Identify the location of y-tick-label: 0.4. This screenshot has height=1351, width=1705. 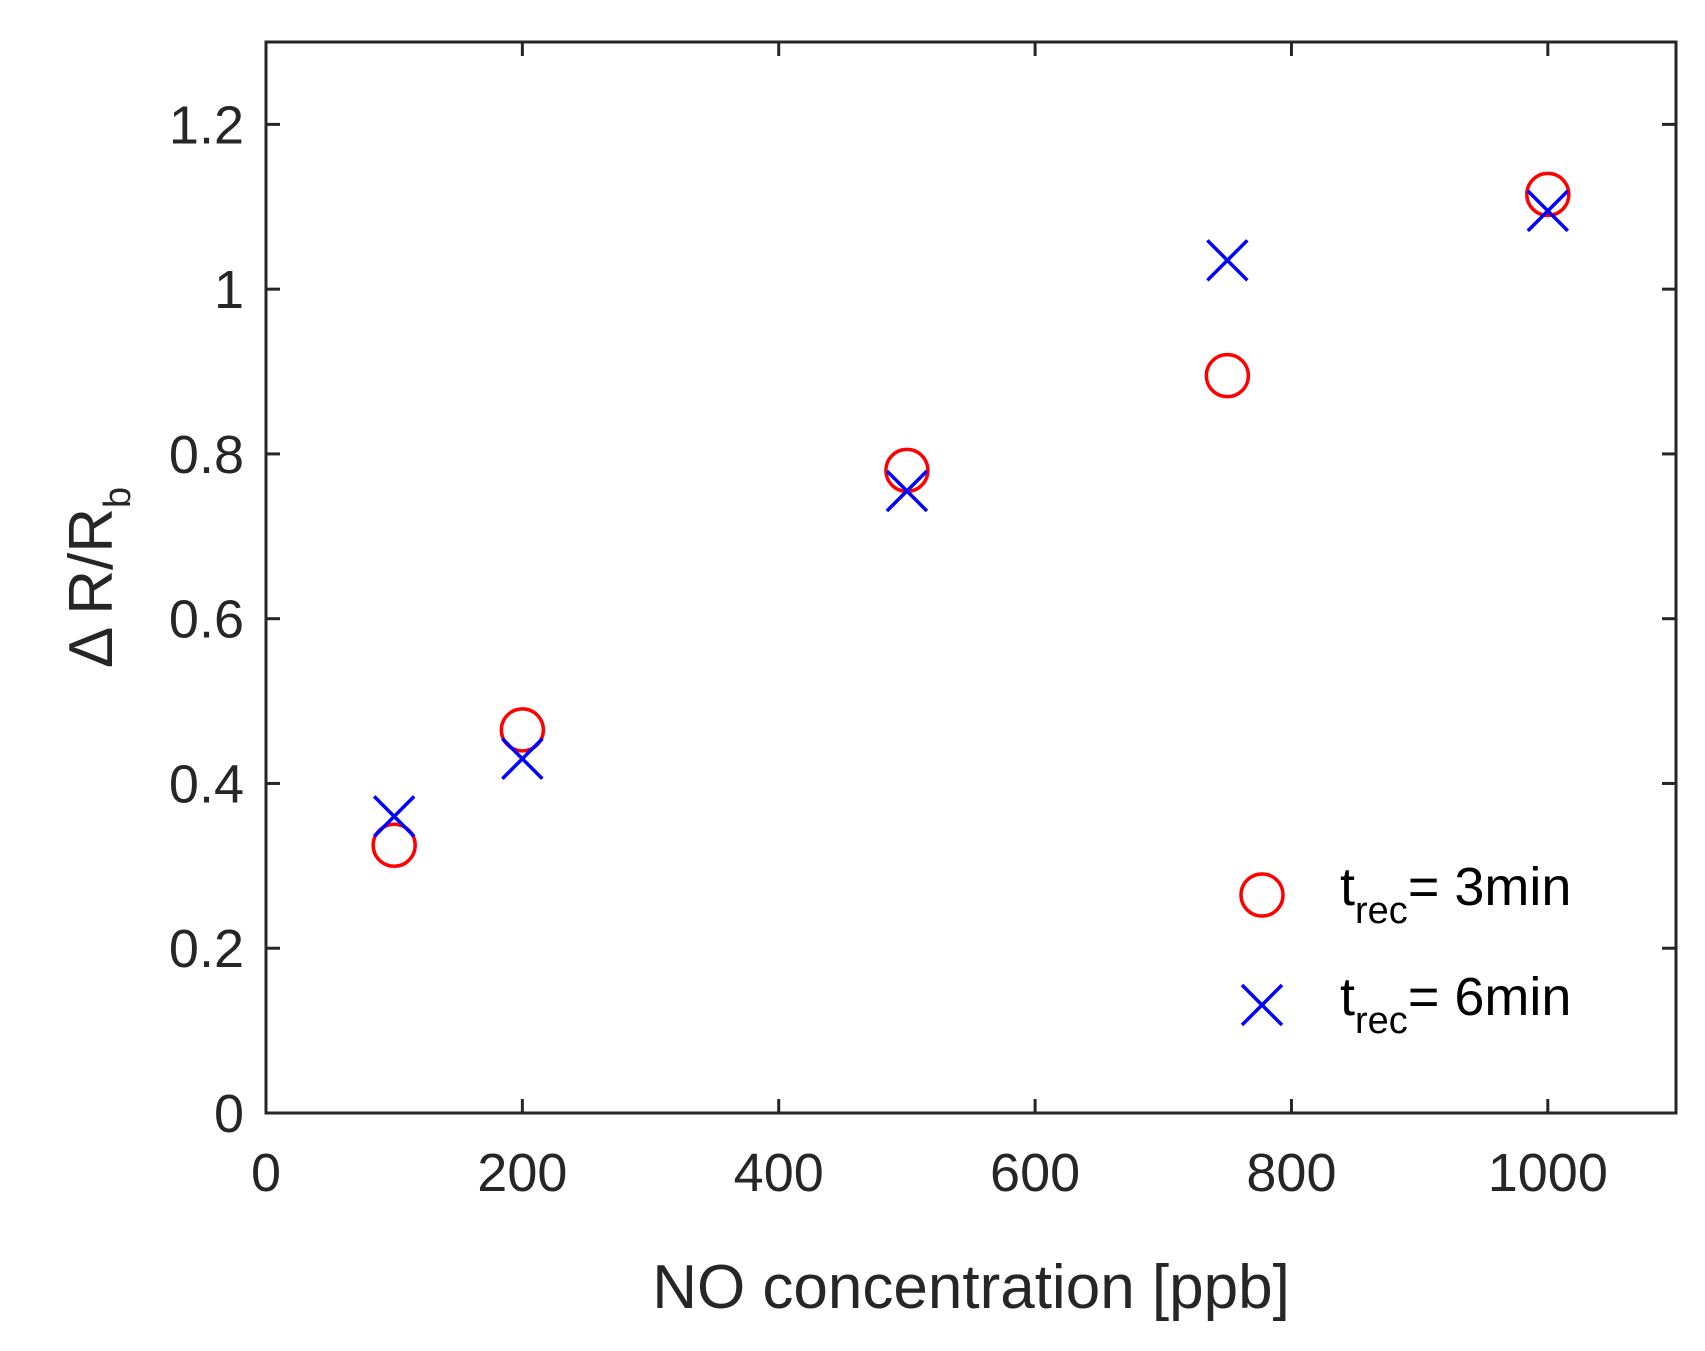
(206, 784).